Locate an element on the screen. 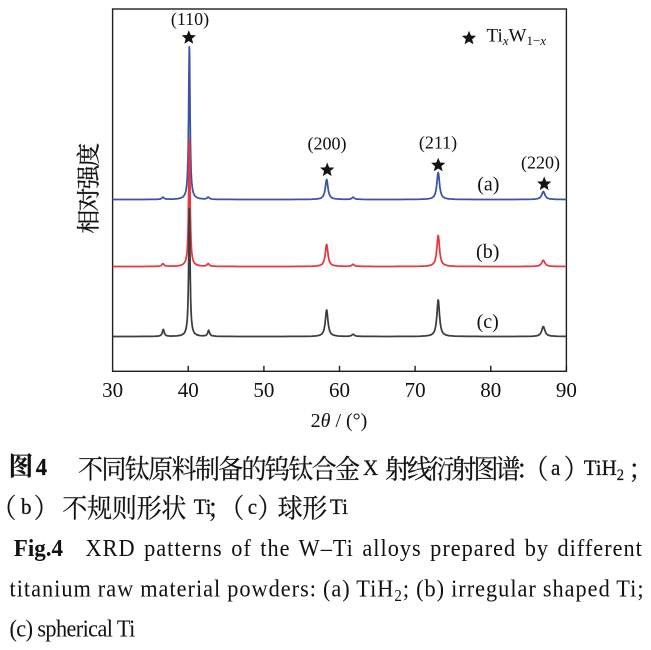 The height and width of the screenshot is (650, 651). svg-text: 80 is located at coordinates (490, 390).